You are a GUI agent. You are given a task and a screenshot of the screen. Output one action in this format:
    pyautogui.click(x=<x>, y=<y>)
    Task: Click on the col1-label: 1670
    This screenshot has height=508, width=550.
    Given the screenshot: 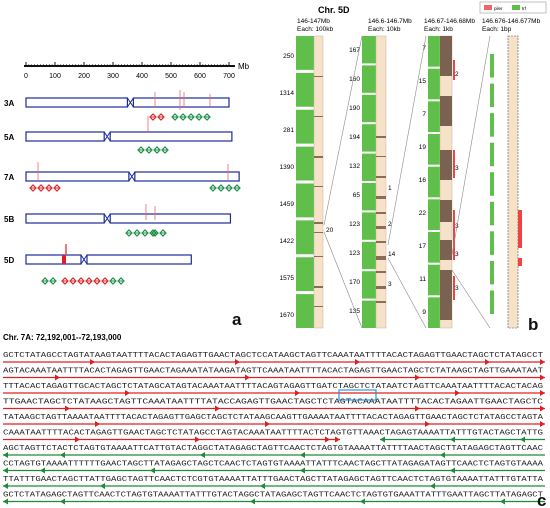 What is the action you would take?
    pyautogui.click(x=287, y=315)
    